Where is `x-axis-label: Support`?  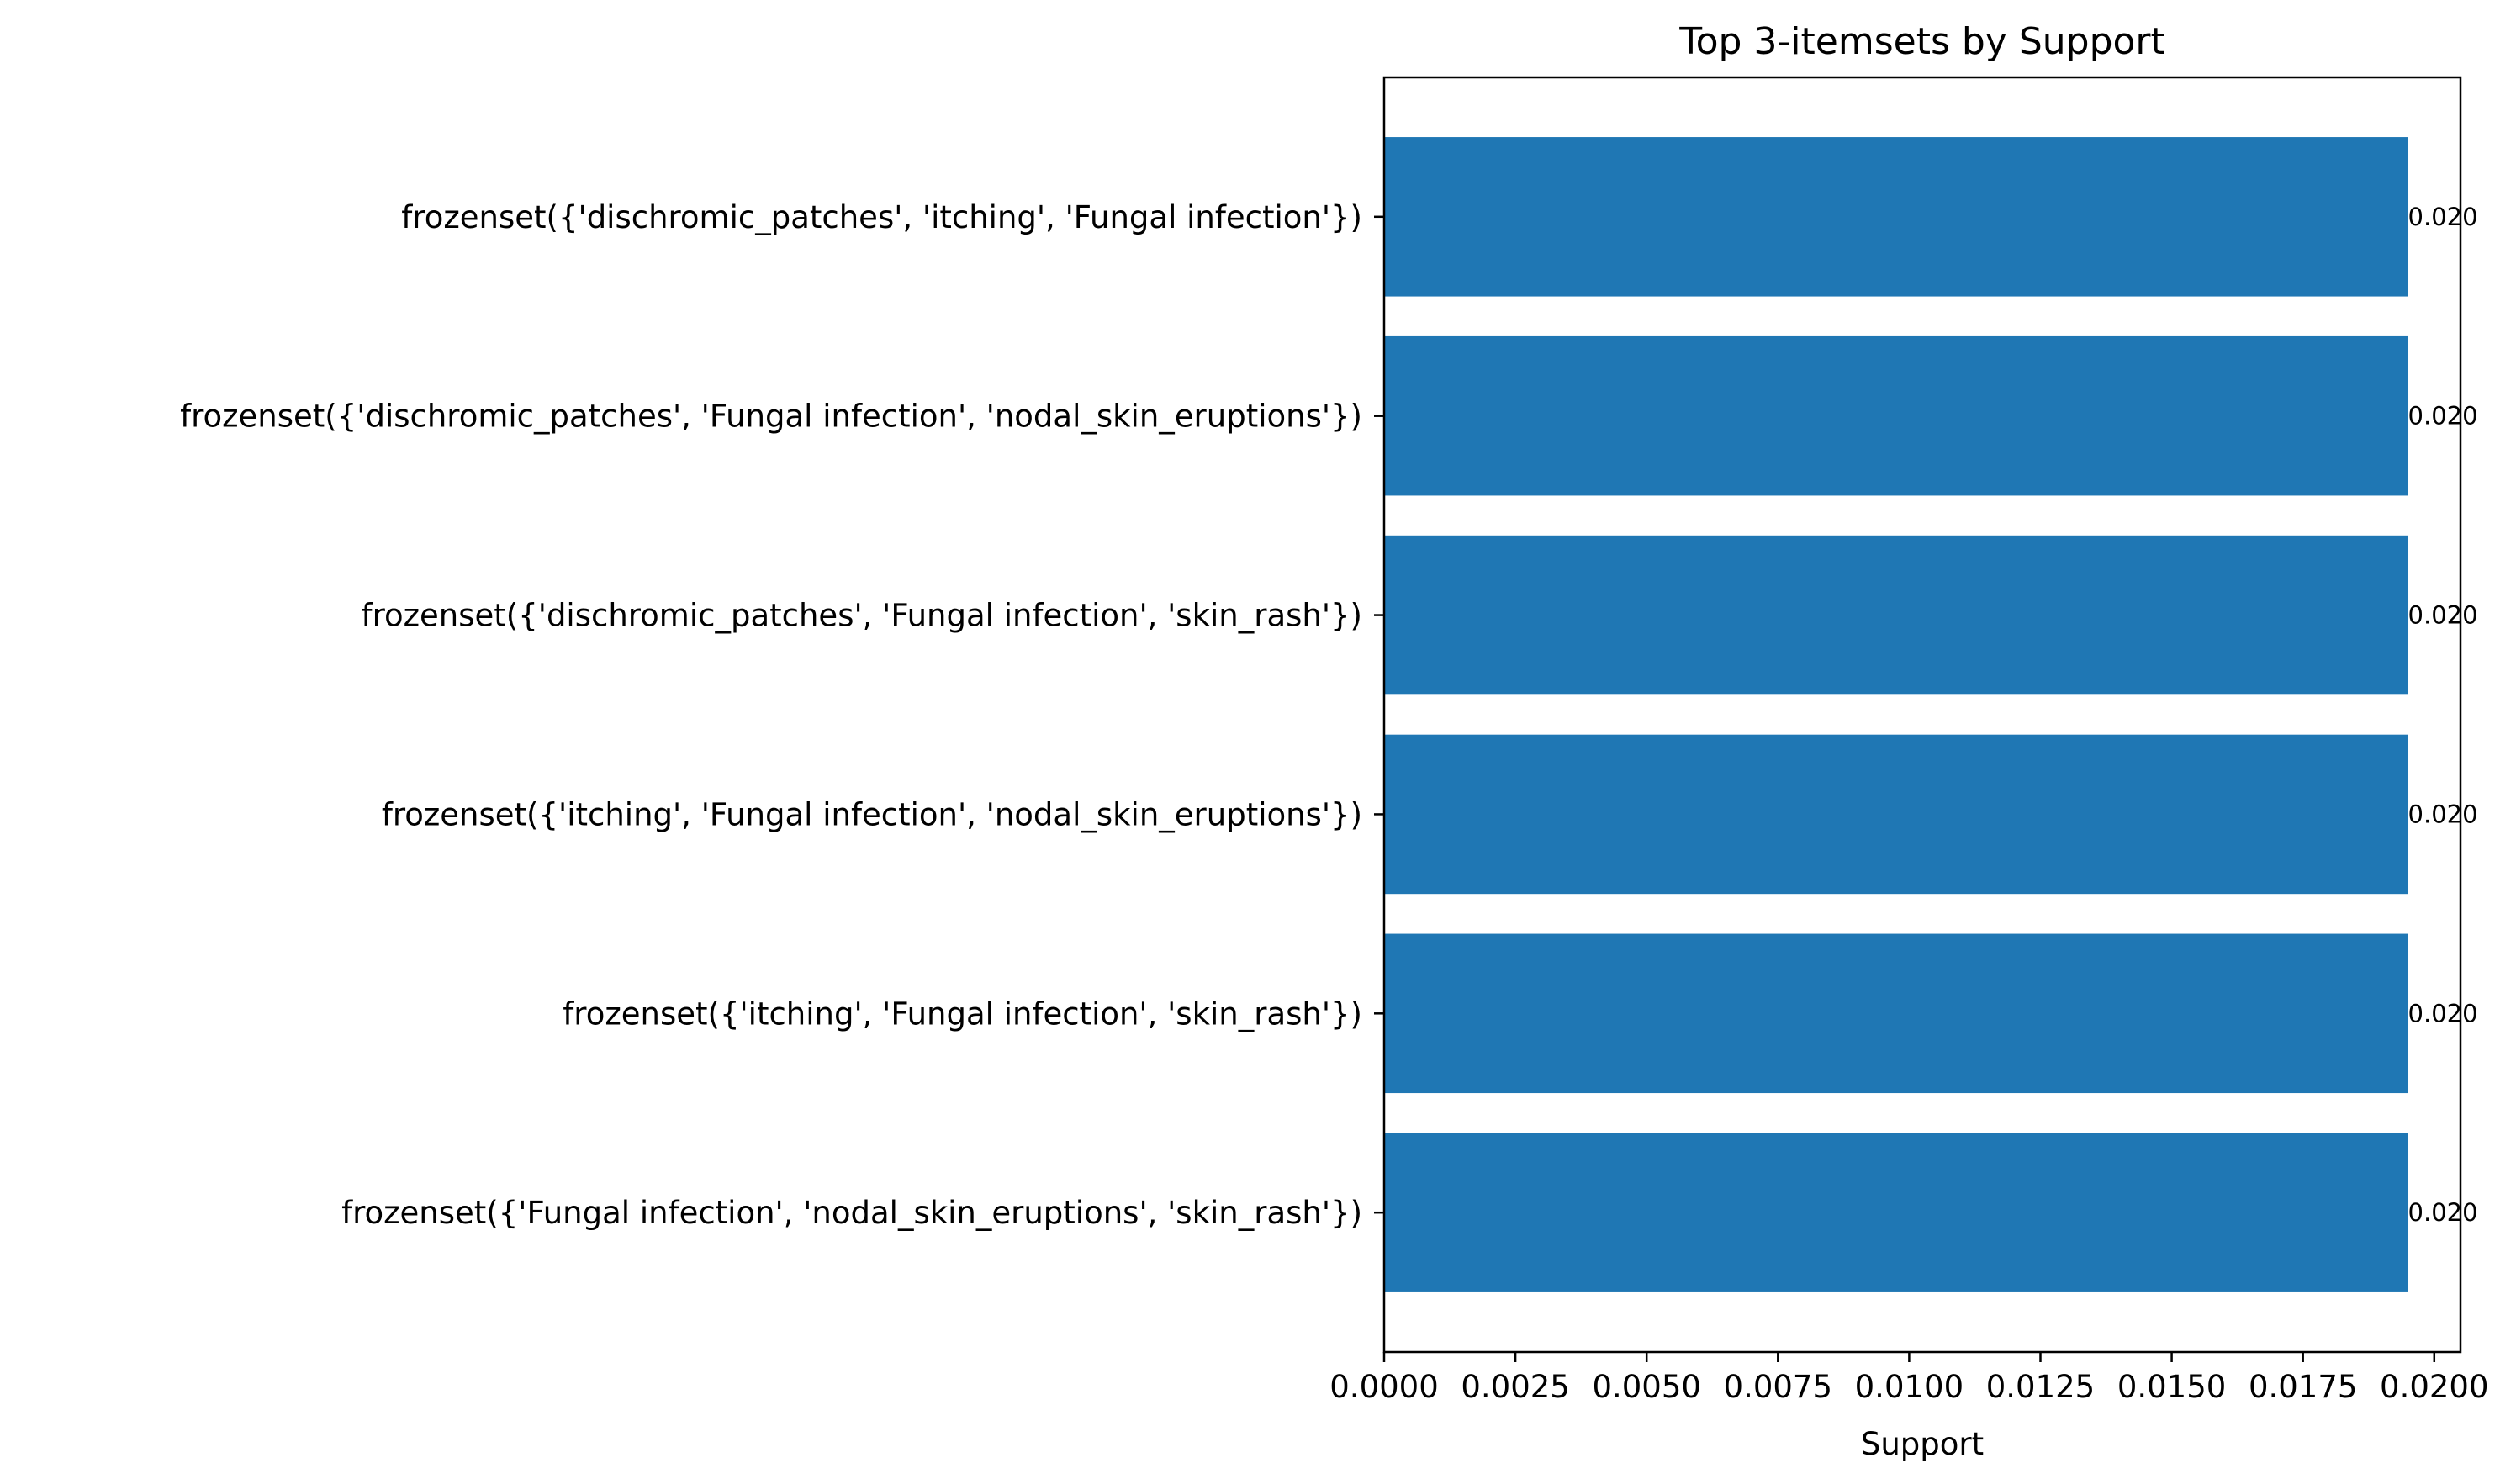 x-axis-label: Support is located at coordinates (1922, 1444).